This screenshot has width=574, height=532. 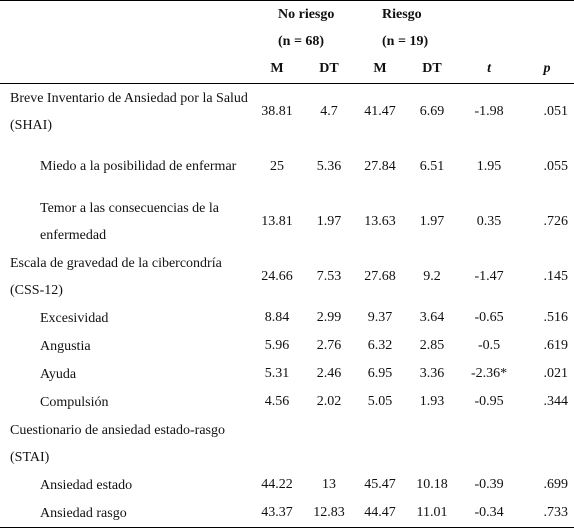 What do you see at coordinates (380, 401) in the screenshot?
I see `cell-m2: 5.05` at bounding box center [380, 401].